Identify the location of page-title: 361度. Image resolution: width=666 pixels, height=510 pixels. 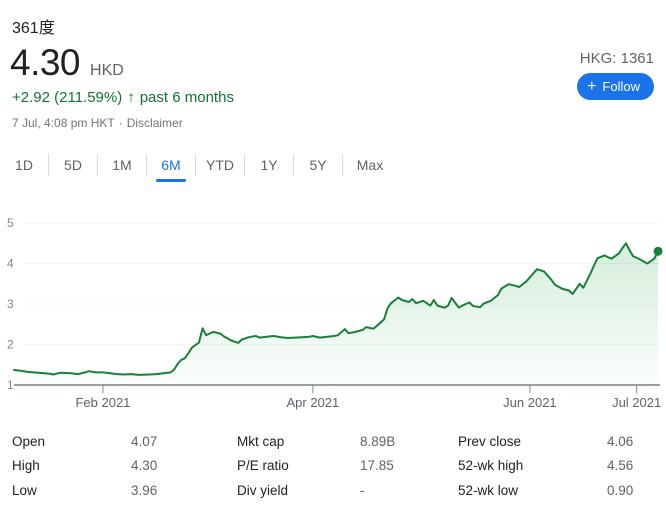
(33, 28).